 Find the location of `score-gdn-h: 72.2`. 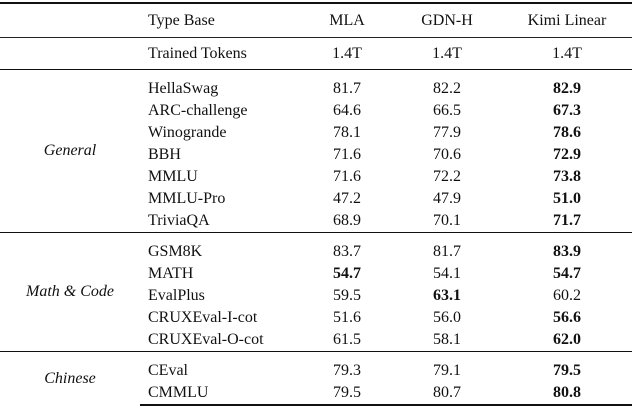

score-gdn-h: 72.2 is located at coordinates (447, 176).